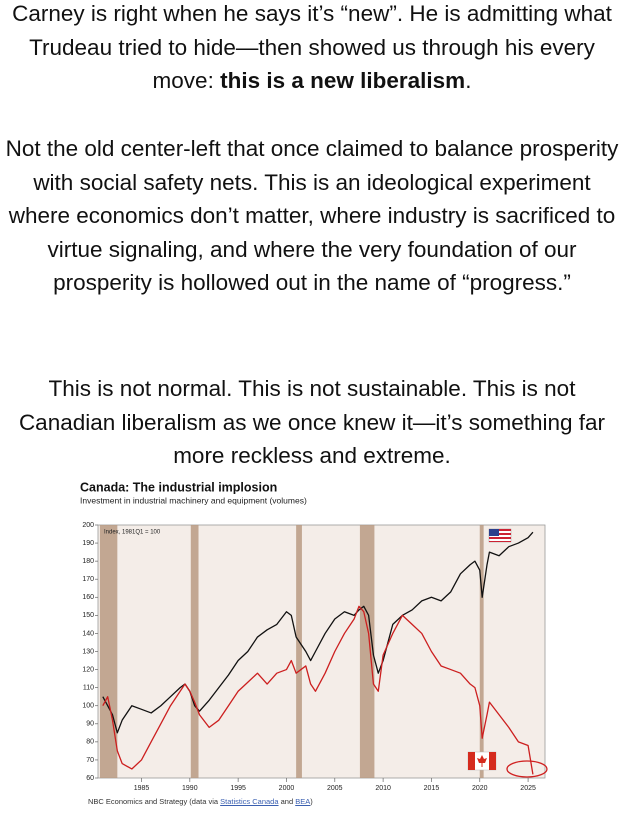 The height and width of the screenshot is (821, 624). Describe the element at coordinates (287, 788) in the screenshot. I see `x-tick-label: 2000` at that location.